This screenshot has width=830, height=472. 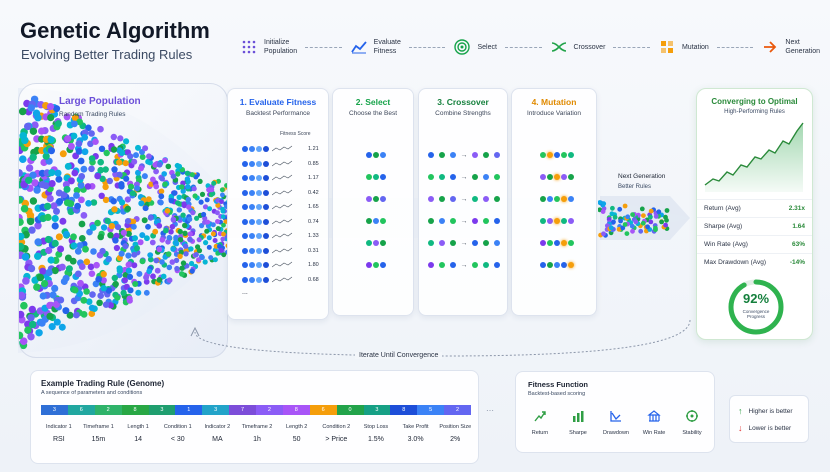 I want to click on genome-param: Indicator 2 MA, so click(x=217, y=433).